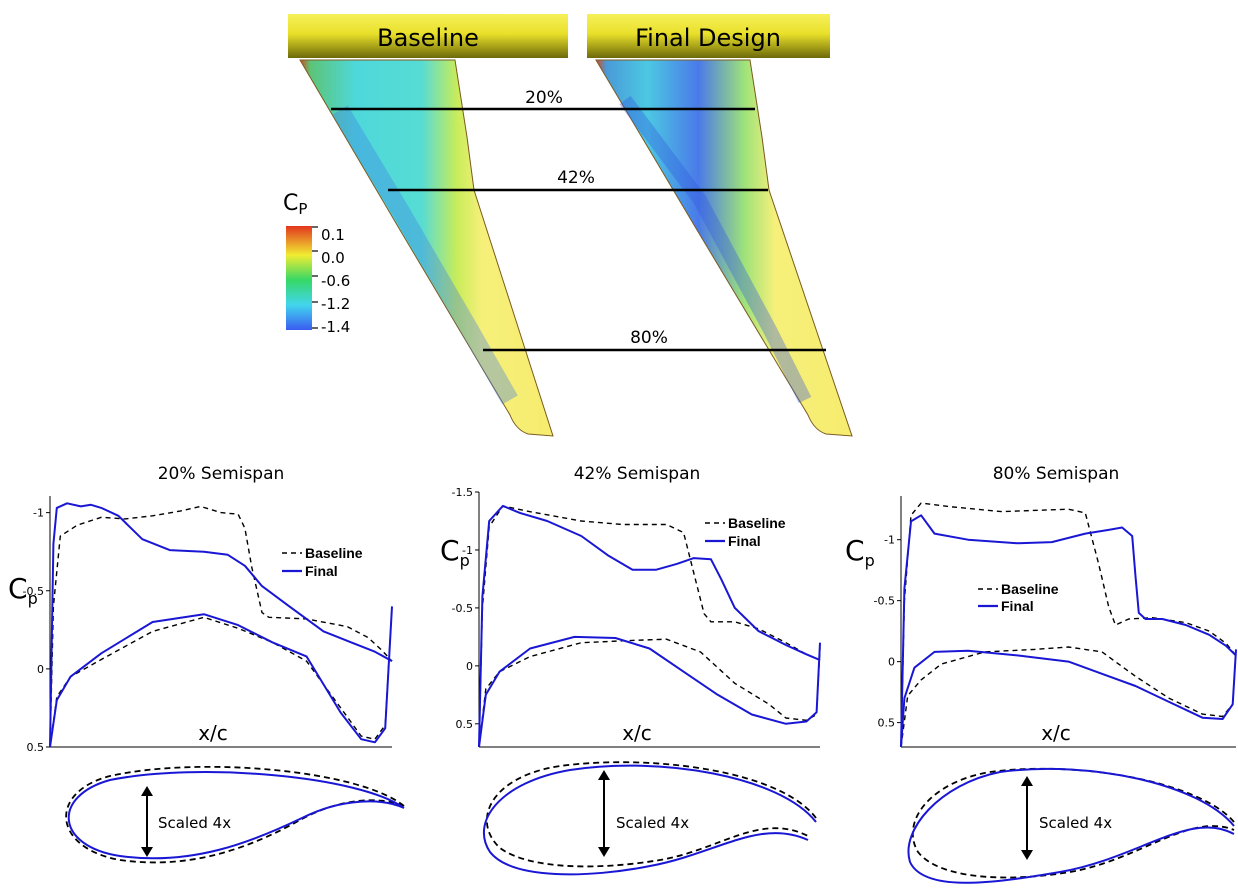 This screenshot has width=1238, height=890. I want to click on plot-title: 42% Semispan, so click(637, 474).